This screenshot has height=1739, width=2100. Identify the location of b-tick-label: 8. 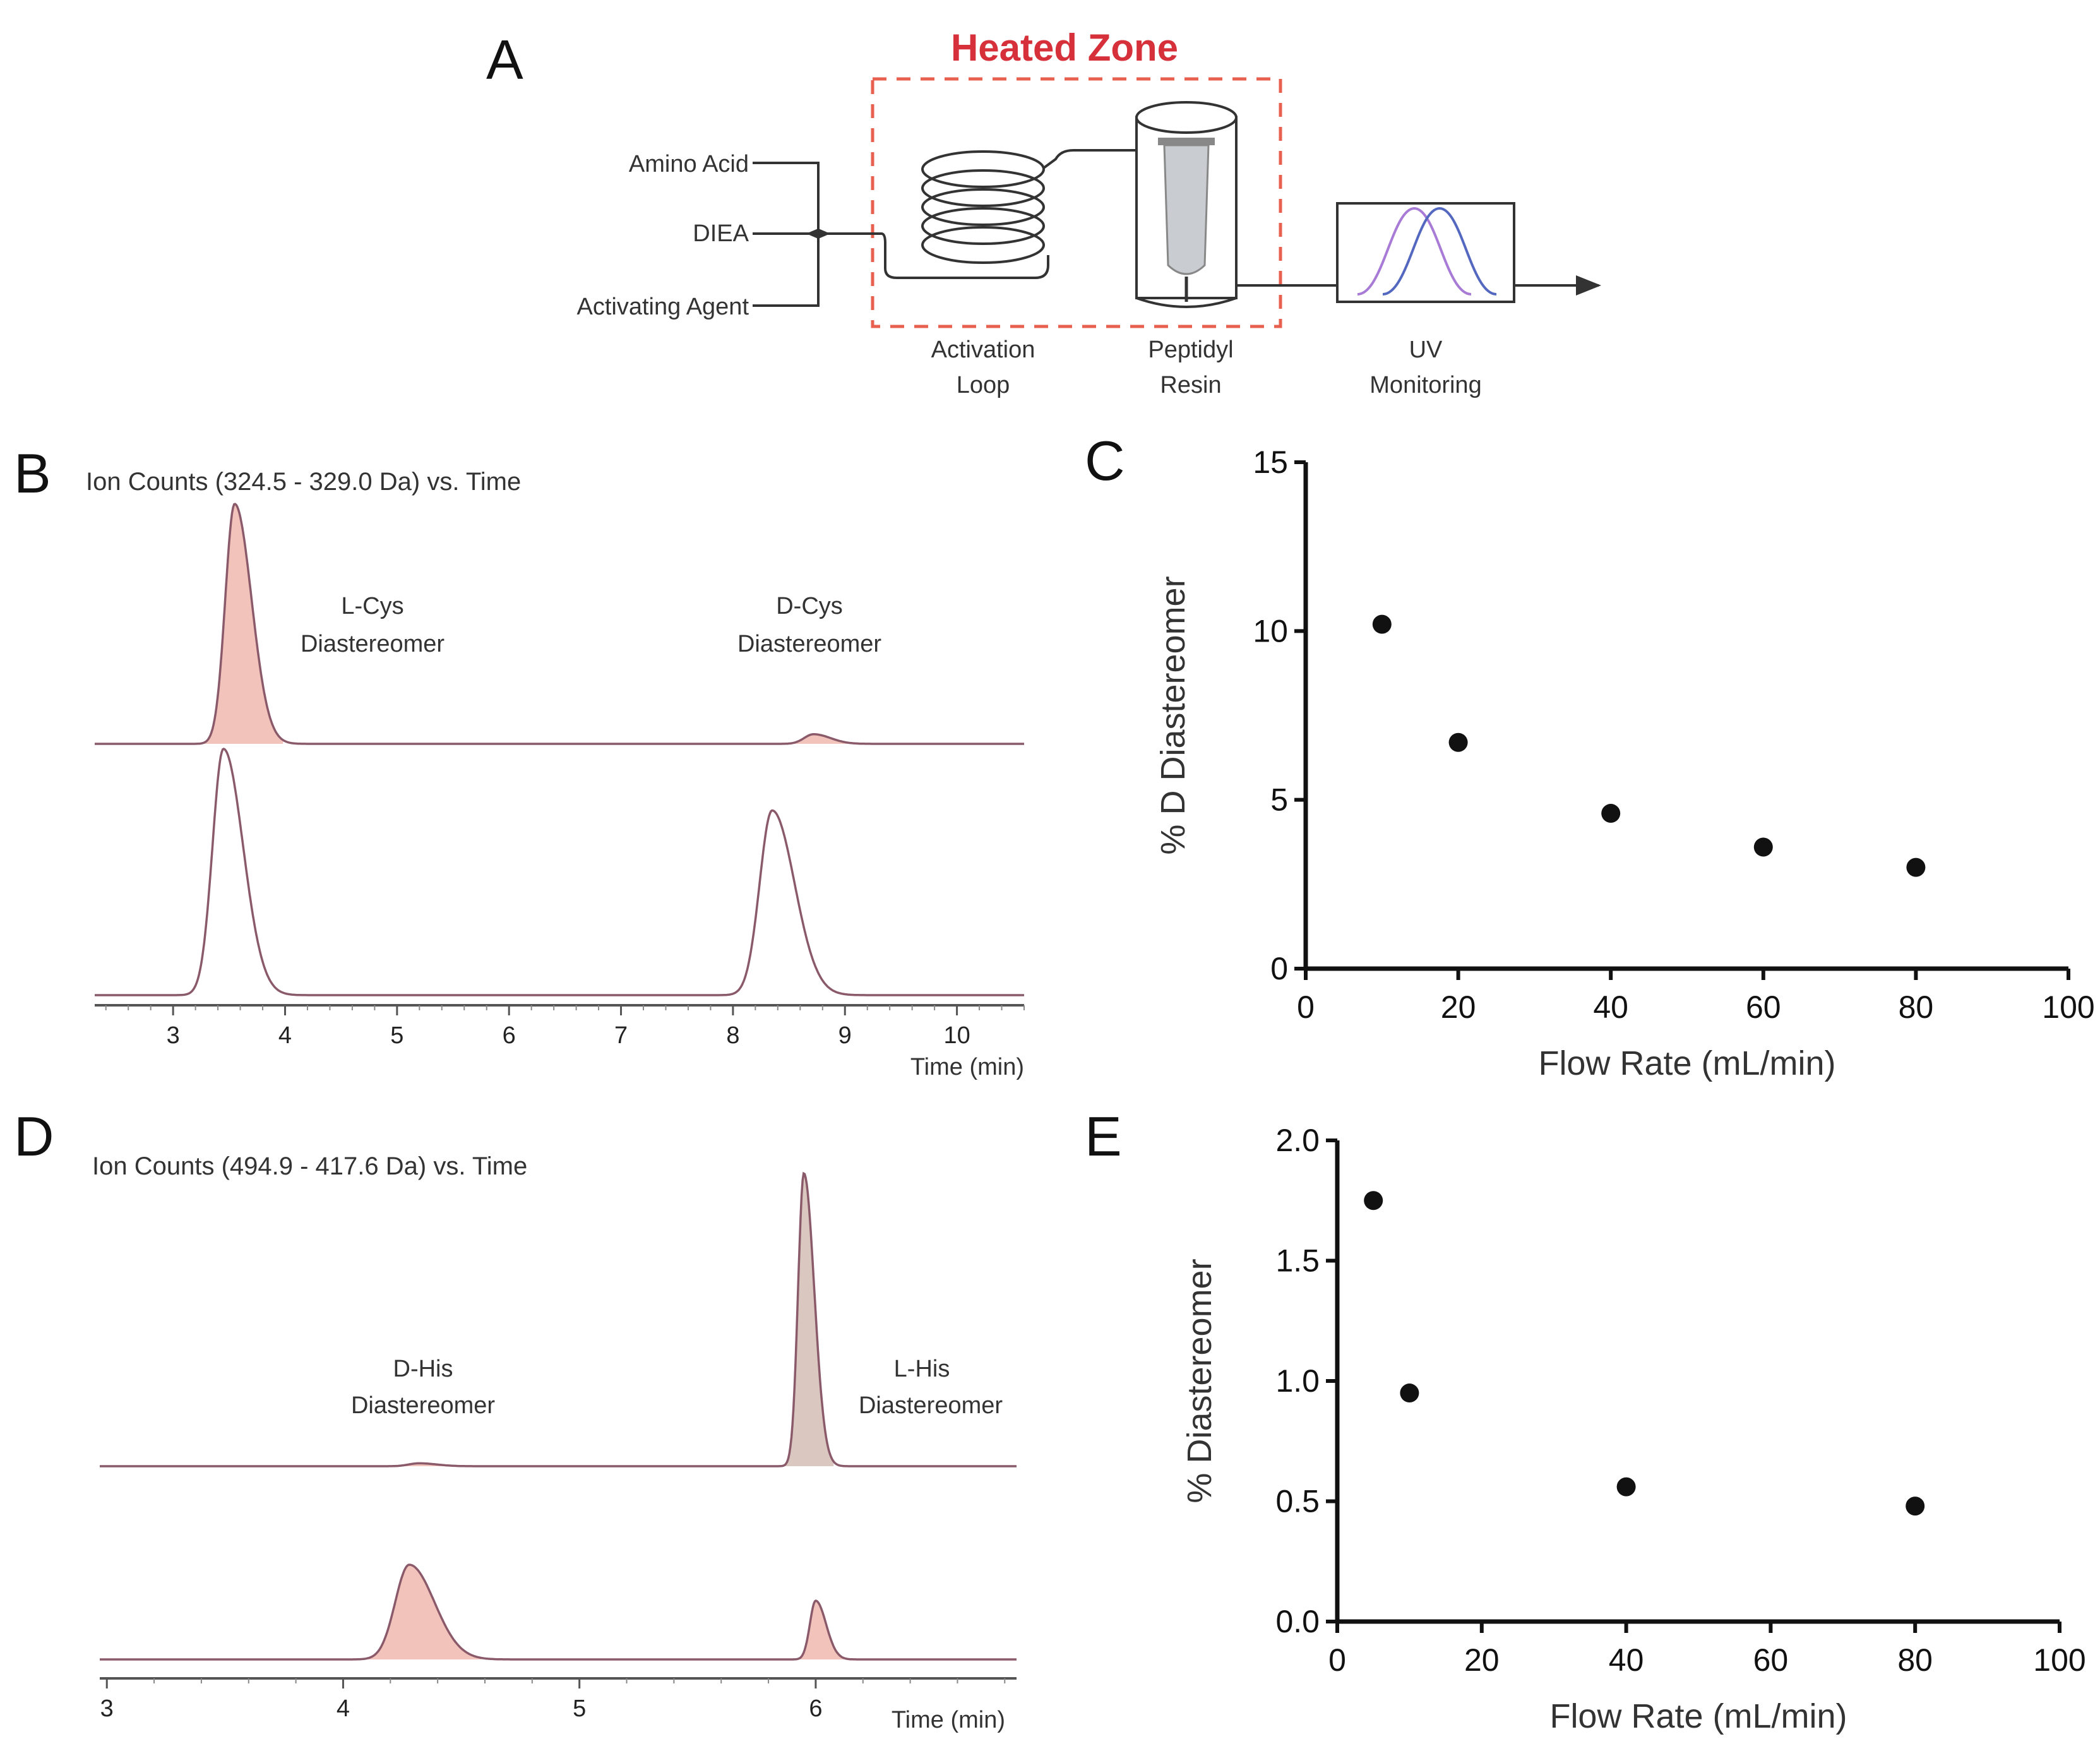
(732, 1035).